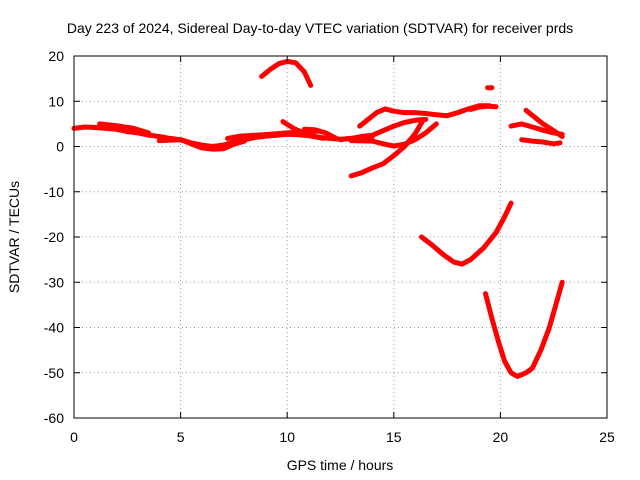 This screenshot has height=480, width=640. What do you see at coordinates (54, 328) in the screenshot?
I see `y-tick-label: -40` at bounding box center [54, 328].